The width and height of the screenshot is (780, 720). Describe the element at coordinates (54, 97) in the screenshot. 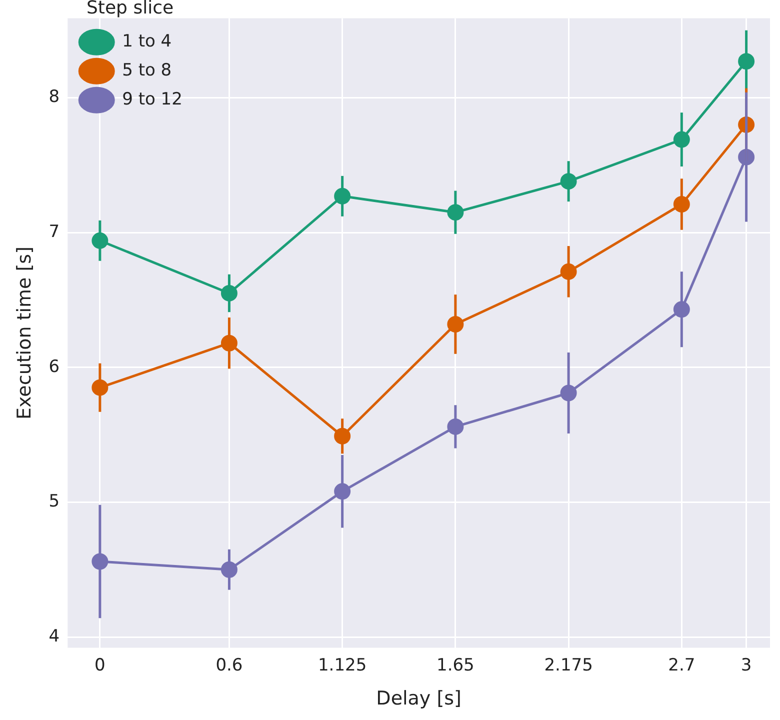

I see `y-tick-label: 8` at that location.